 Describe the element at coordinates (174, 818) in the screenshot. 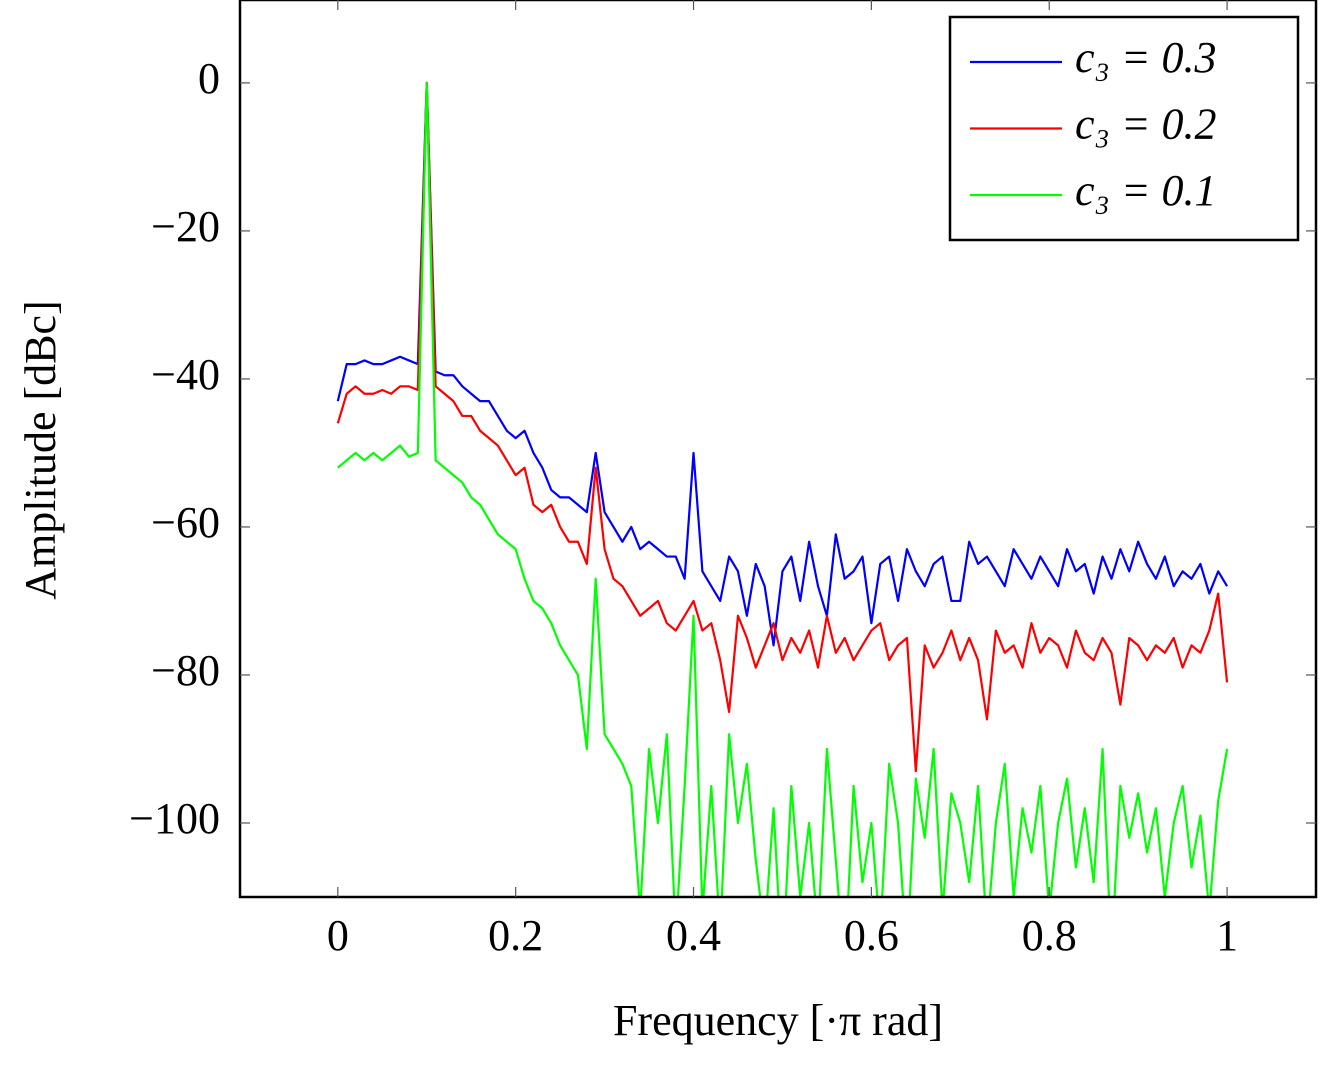

I see `y-tick-label: −100` at that location.